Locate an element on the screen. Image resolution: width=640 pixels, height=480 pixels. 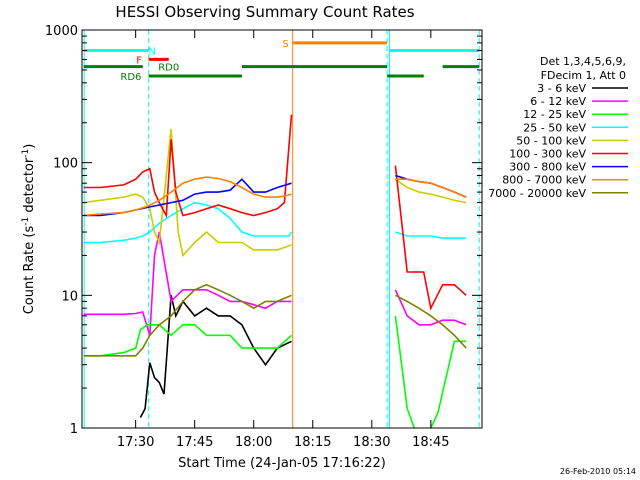
y-tick-label-0: 1 is located at coordinates (74, 429).